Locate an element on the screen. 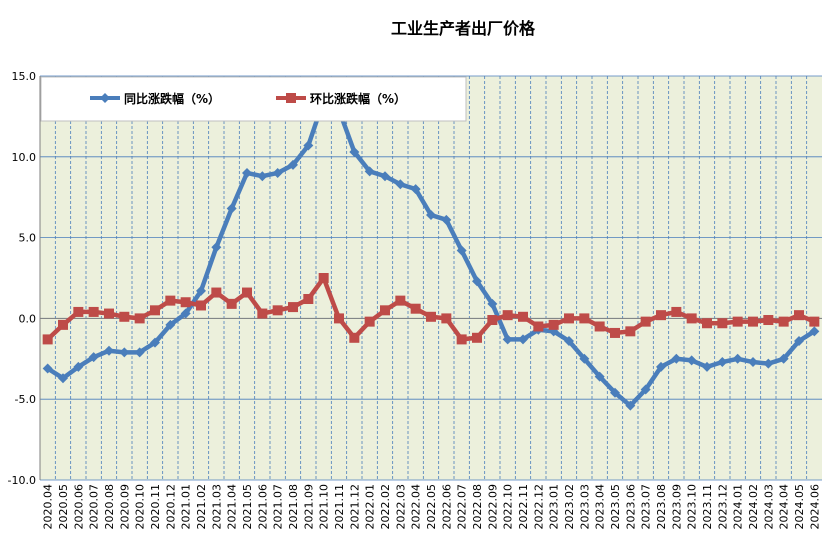 This screenshot has width=822, height=553. x-tick-label: 2020.08 is located at coordinates (109, 507).